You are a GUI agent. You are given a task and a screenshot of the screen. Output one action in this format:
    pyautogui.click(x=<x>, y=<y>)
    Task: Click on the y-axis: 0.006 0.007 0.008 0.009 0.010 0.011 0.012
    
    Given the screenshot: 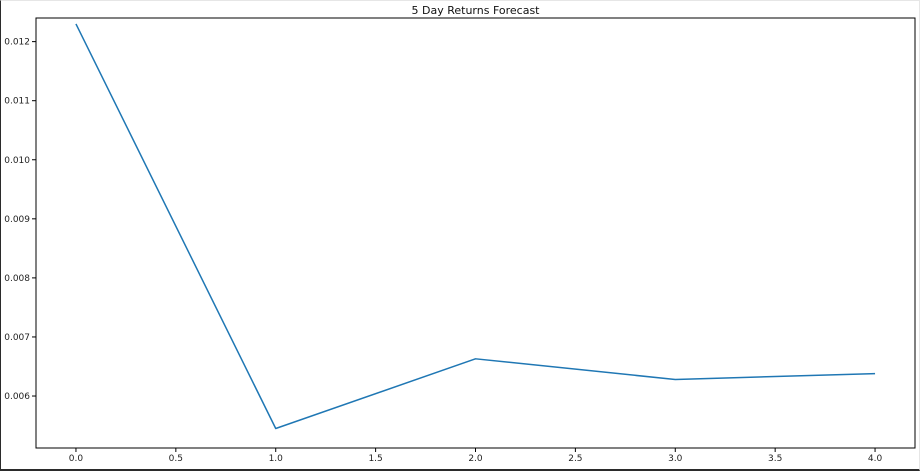 What is the action you would take?
    pyautogui.click(x=20, y=220)
    